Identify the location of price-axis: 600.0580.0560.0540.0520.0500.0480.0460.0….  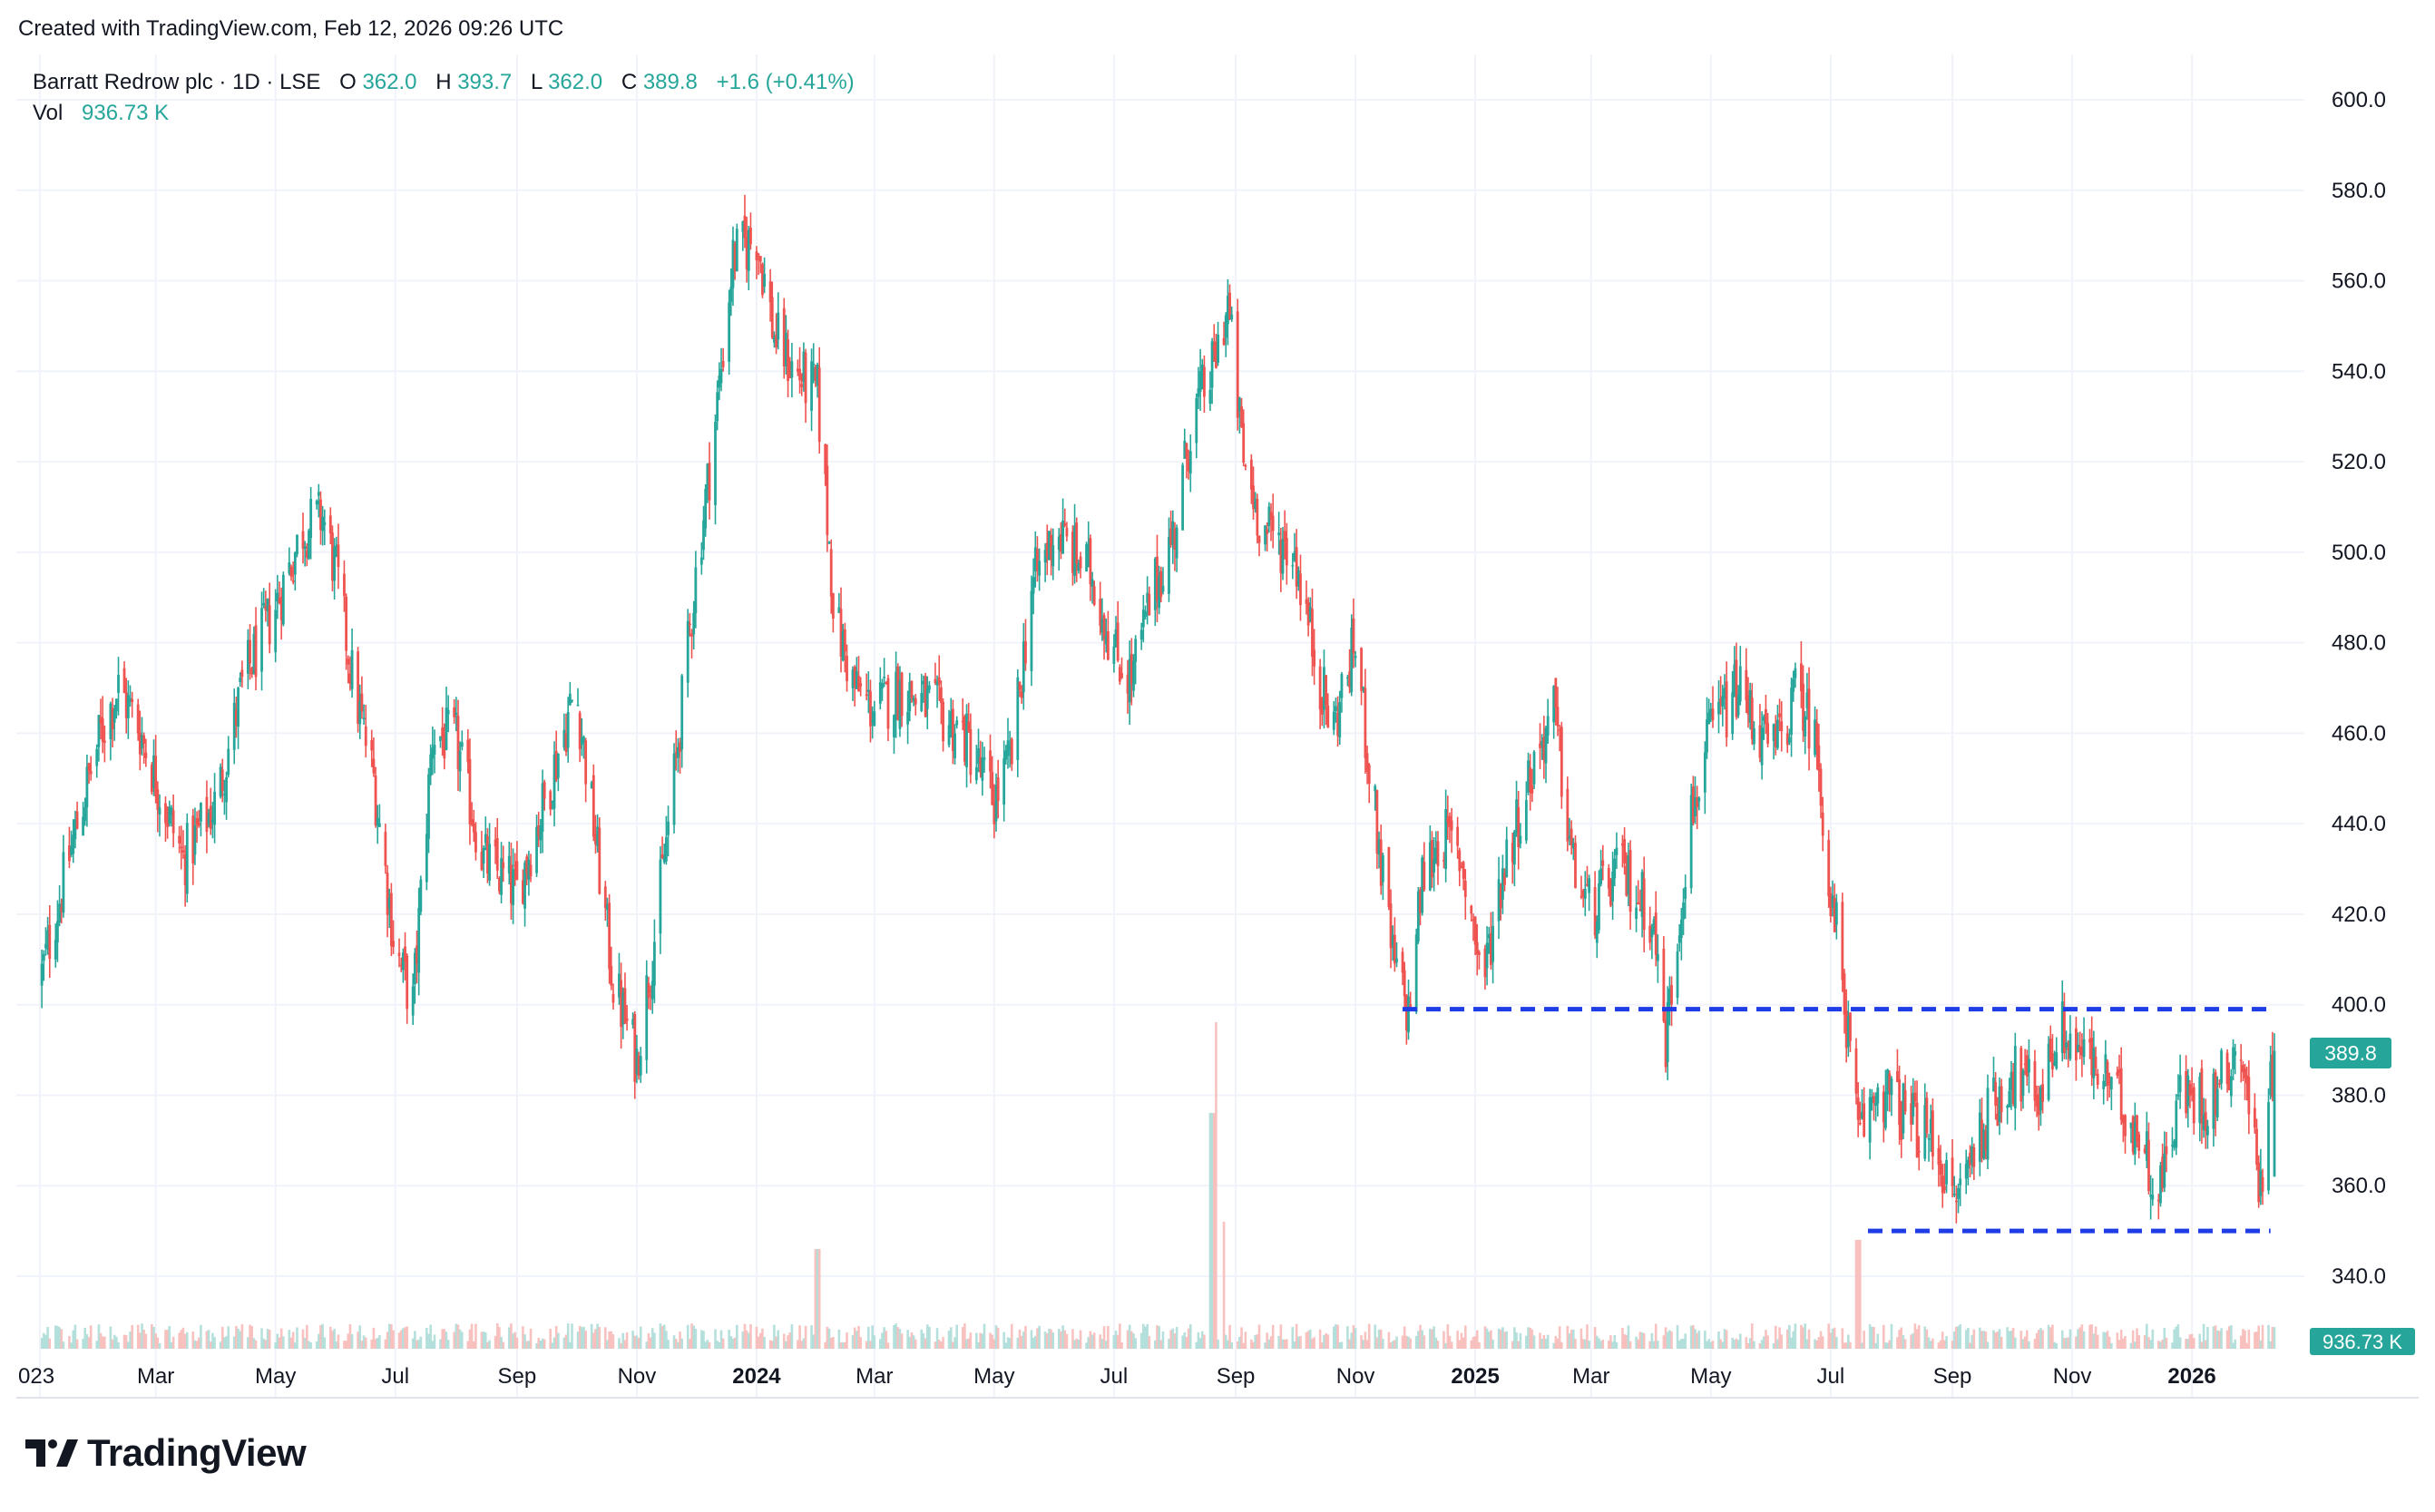
(2359, 688).